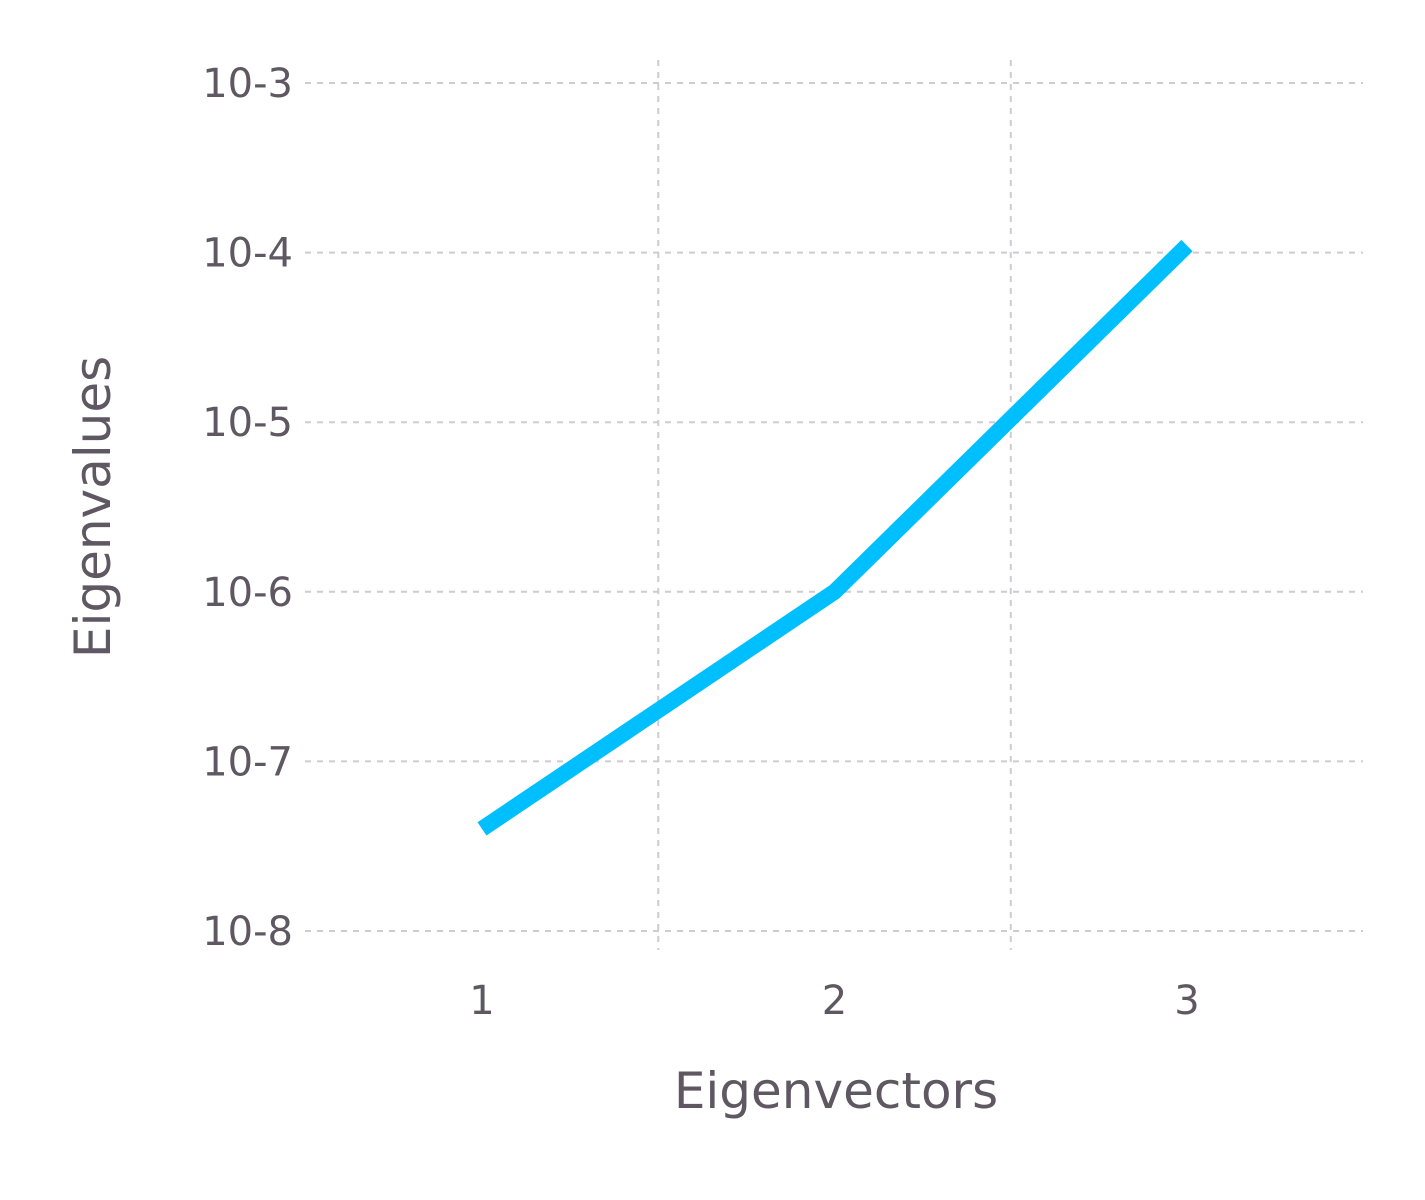 Image resolution: width=1425 pixels, height=1200 pixels. What do you see at coordinates (247, 593) in the screenshot?
I see `y-tick-label: 10-6` at bounding box center [247, 593].